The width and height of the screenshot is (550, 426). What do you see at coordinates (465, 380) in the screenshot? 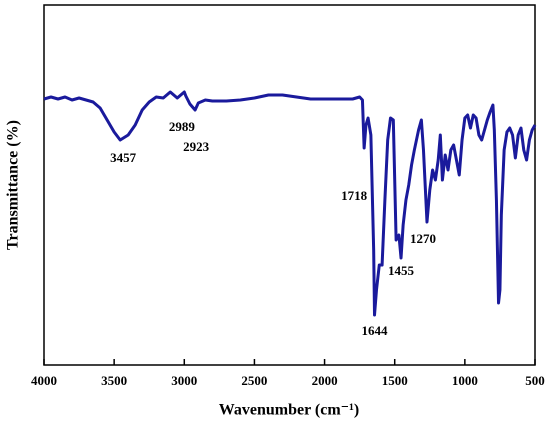
I see `x-tick-label: 1000` at bounding box center [465, 380].